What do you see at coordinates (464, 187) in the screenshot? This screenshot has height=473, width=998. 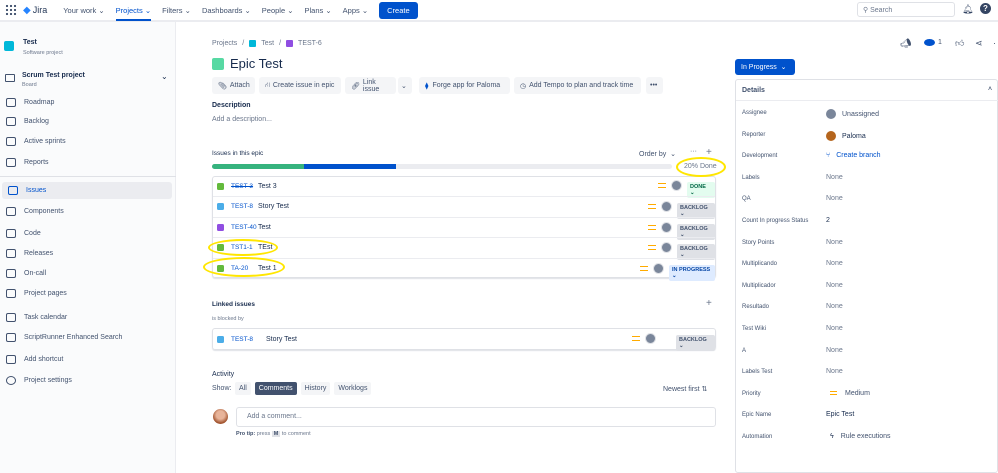 I see `epic-issue-row: TEST-3 Test 3 DONE ⌄` at bounding box center [464, 187].